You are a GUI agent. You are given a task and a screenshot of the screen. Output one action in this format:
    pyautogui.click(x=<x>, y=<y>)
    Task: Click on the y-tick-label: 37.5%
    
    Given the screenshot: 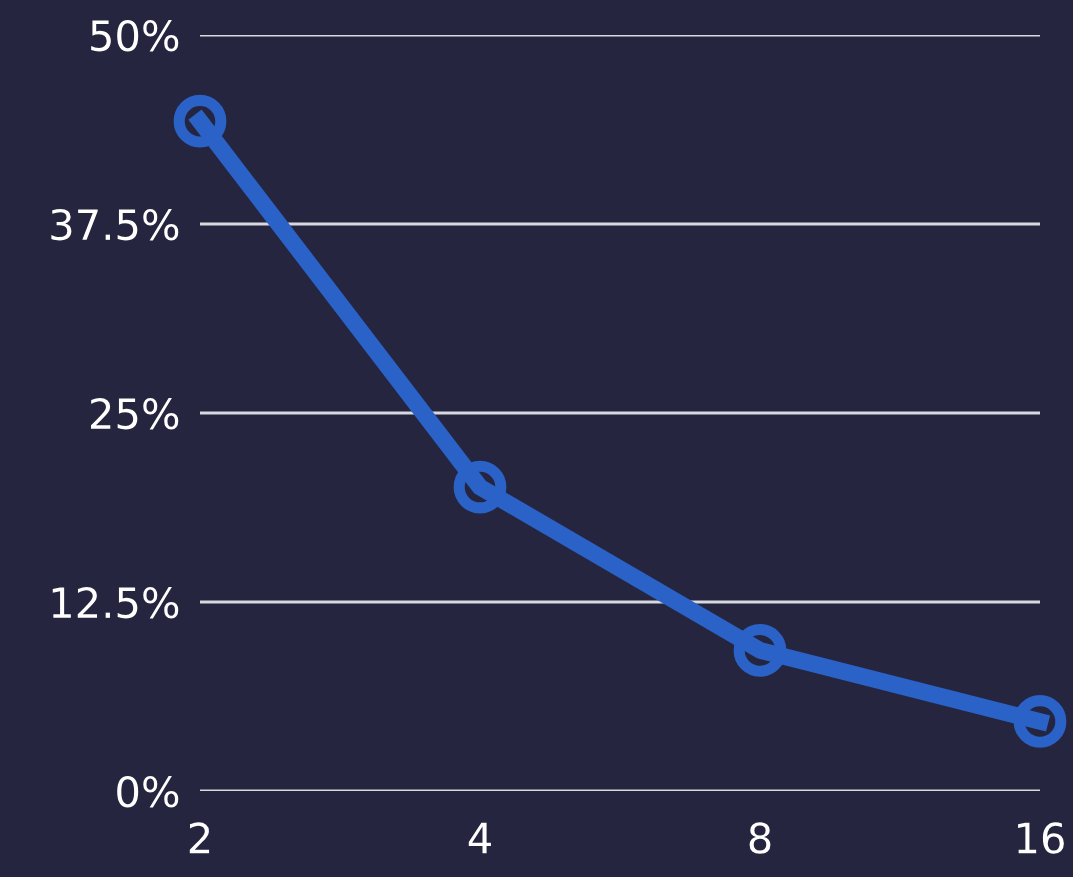 What is the action you would take?
    pyautogui.click(x=115, y=224)
    